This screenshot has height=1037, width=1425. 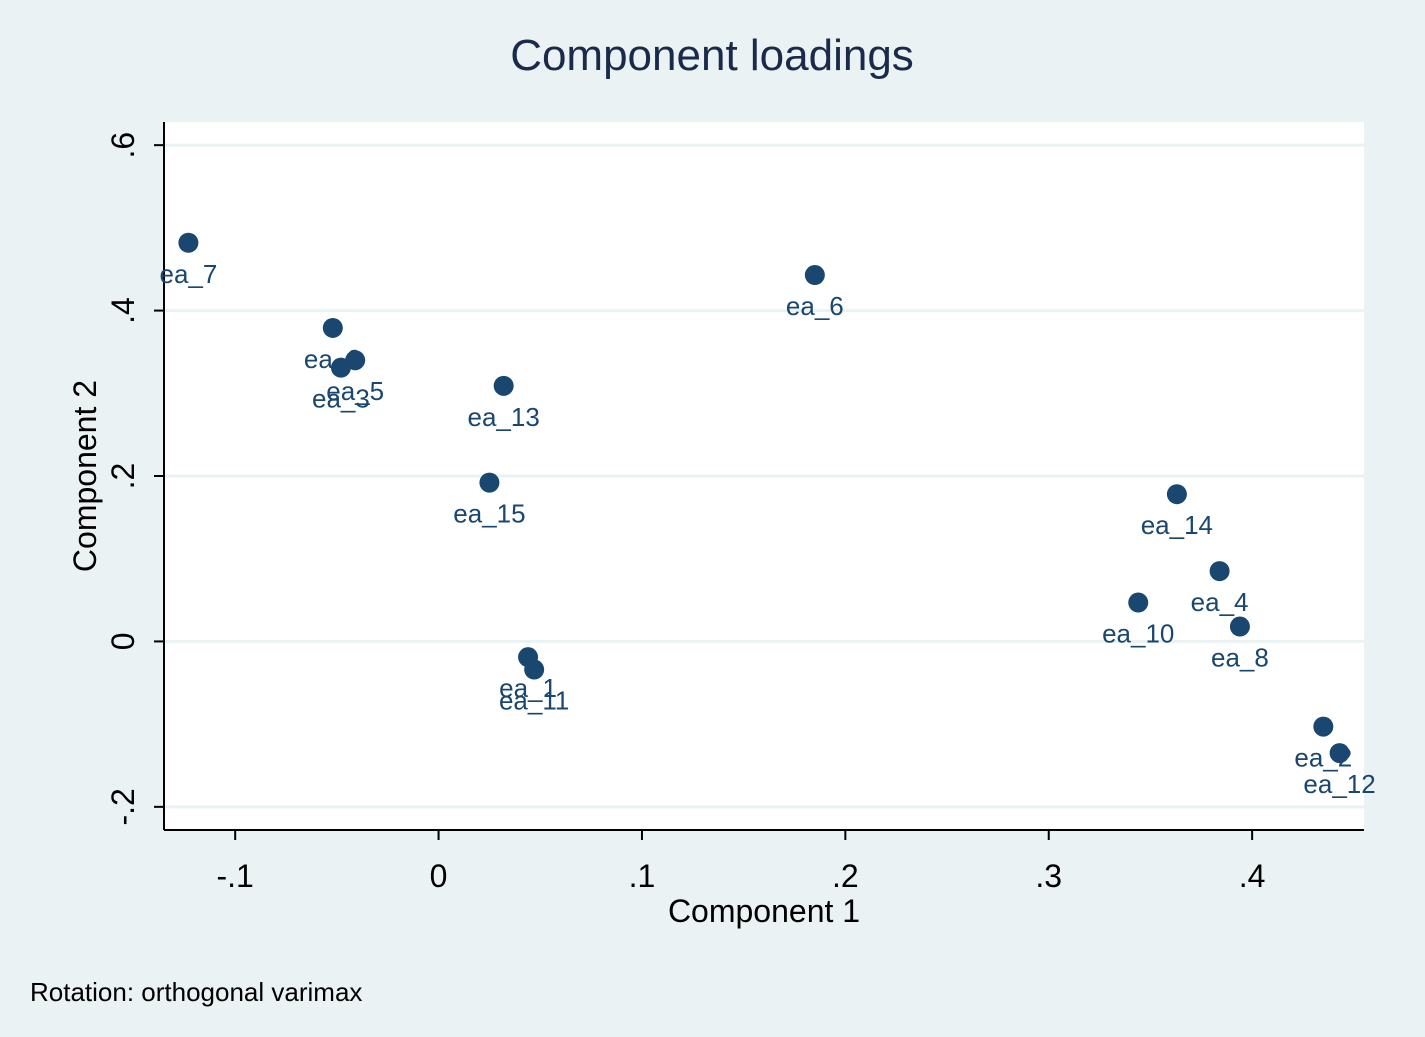 I want to click on x-tick-label-5: .4, so click(x=1252, y=876).